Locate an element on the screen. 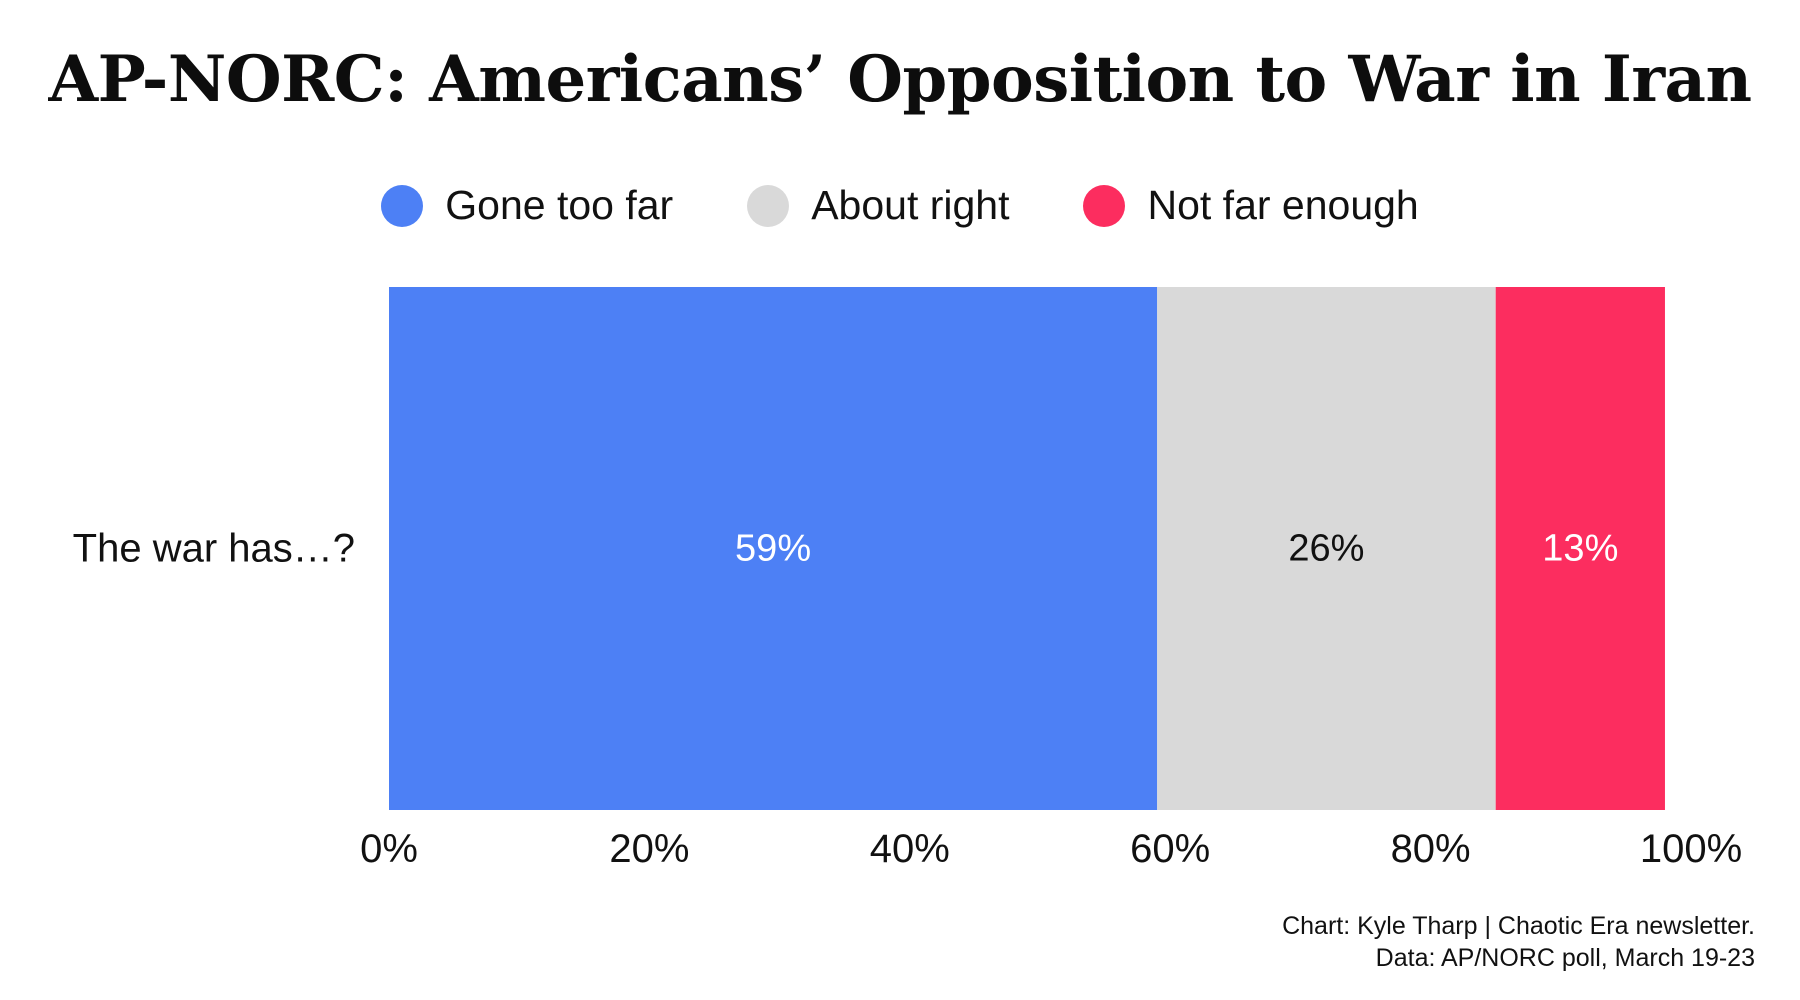 This screenshot has width=1800, height=1000. x-tick-label: 40% is located at coordinates (910, 849).